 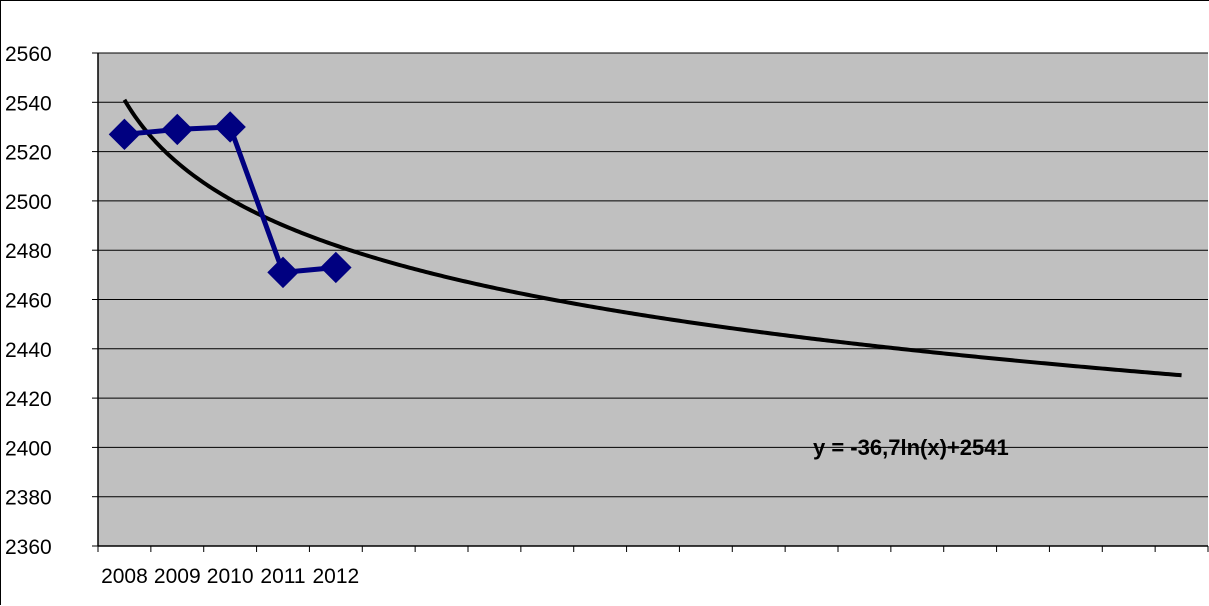 What do you see at coordinates (230, 200) in the screenshot?
I see `series-layer` at bounding box center [230, 200].